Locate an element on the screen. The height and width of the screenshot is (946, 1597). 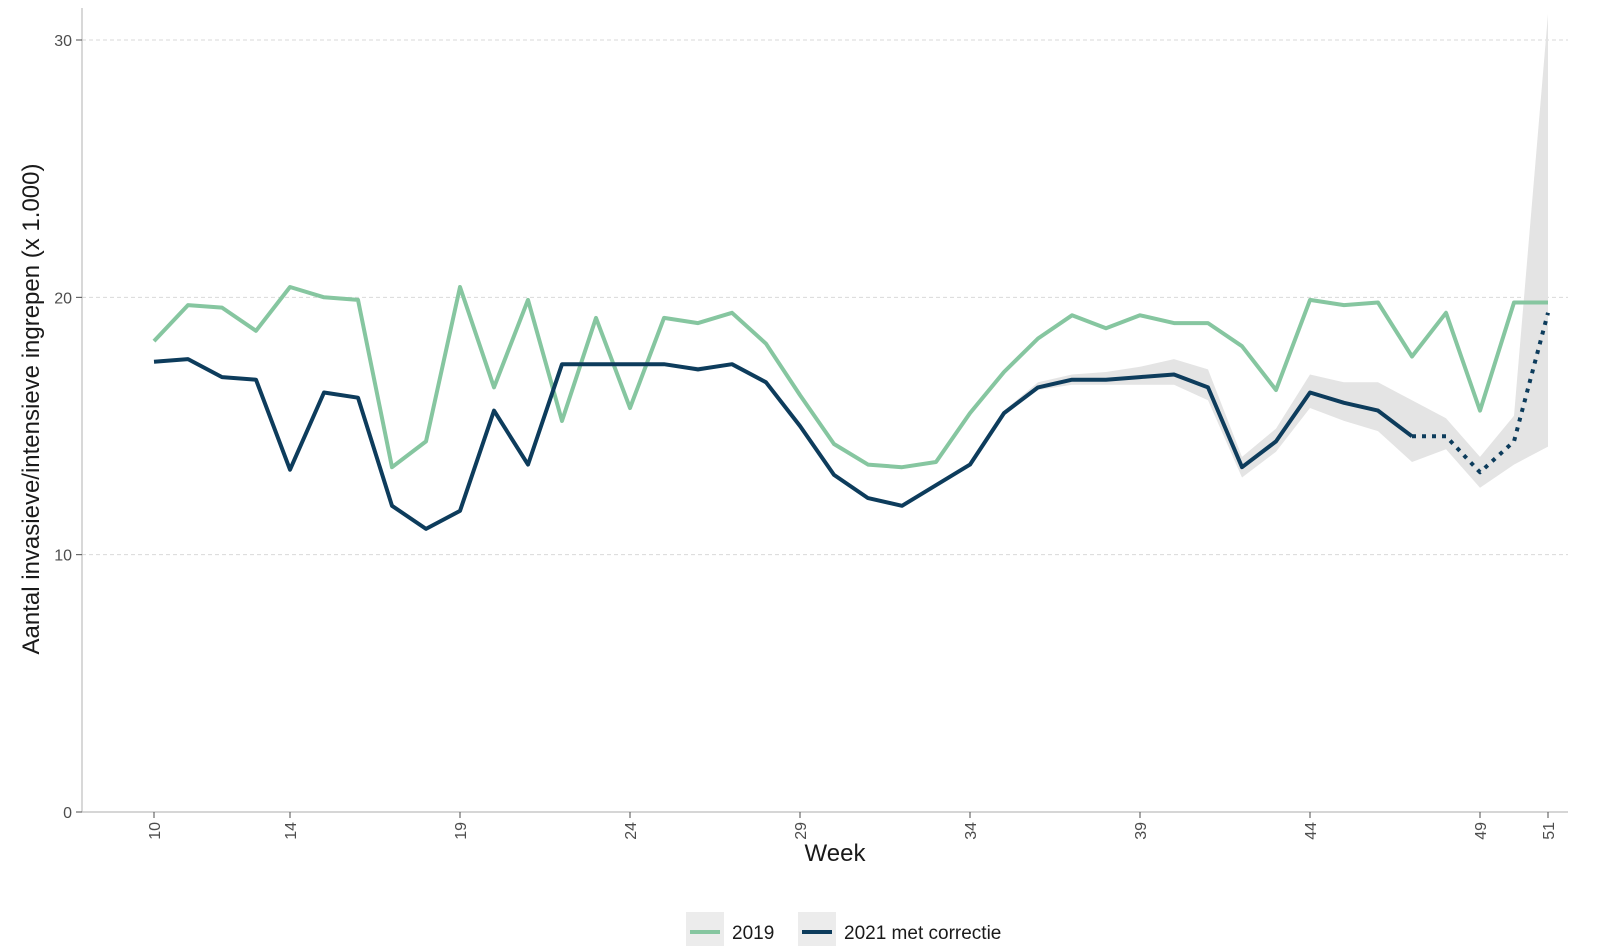
x-tick-label-44: 44 is located at coordinates (1311, 831).